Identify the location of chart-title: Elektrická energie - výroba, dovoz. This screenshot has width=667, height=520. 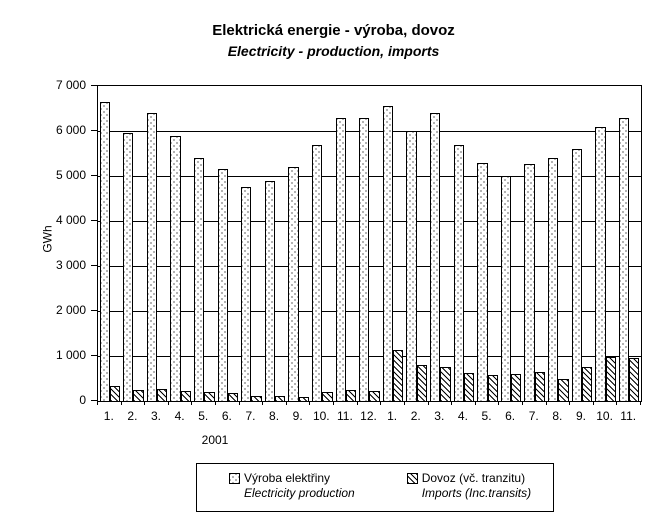
(333, 30).